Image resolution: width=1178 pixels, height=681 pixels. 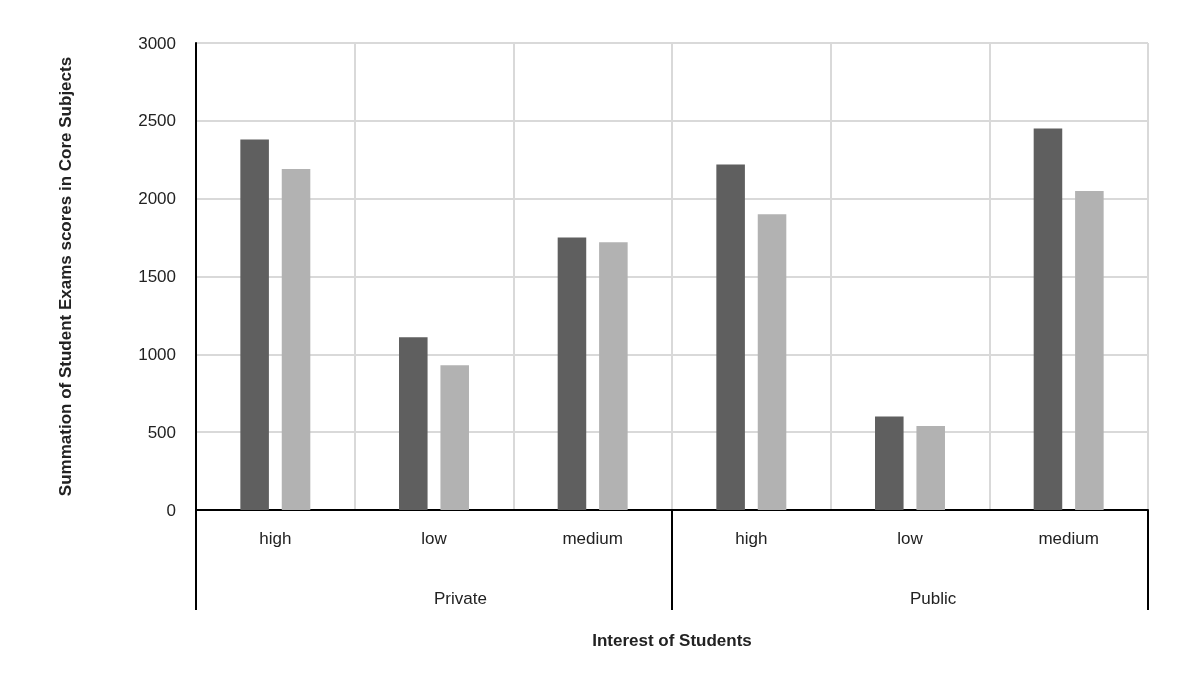 What do you see at coordinates (672, 640) in the screenshot?
I see `x-axis-title: Interest of Students` at bounding box center [672, 640].